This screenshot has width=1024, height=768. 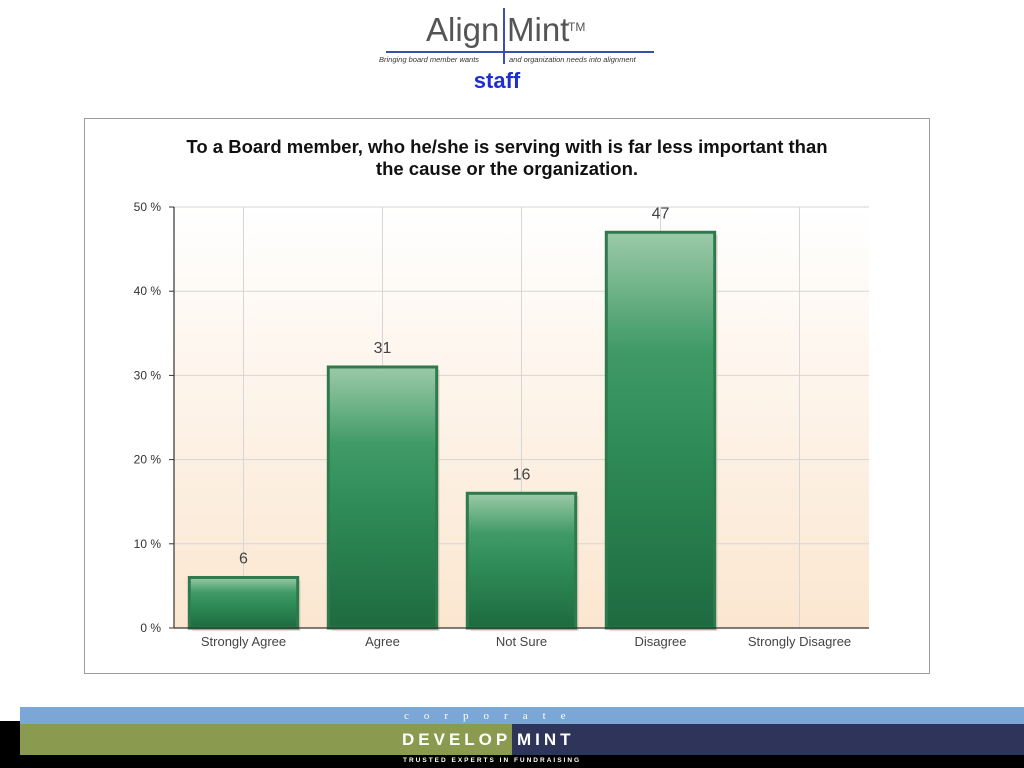 What do you see at coordinates (521, 641) in the screenshot?
I see `x-tick-label: Not Sure` at bounding box center [521, 641].